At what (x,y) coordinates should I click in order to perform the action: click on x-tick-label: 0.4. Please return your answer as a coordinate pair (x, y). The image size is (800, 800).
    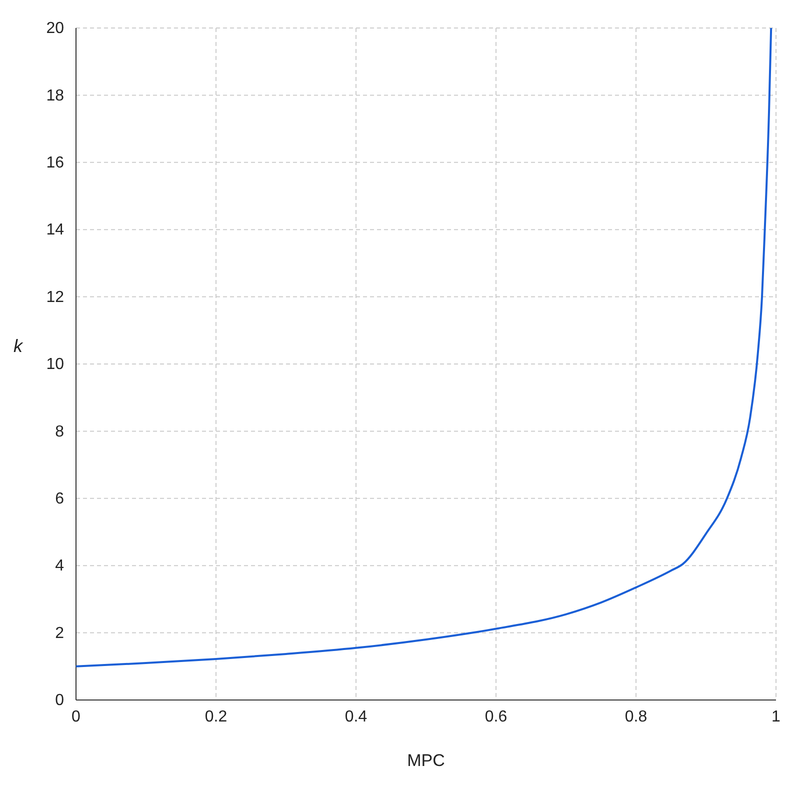
    Looking at the image, I should click on (356, 717).